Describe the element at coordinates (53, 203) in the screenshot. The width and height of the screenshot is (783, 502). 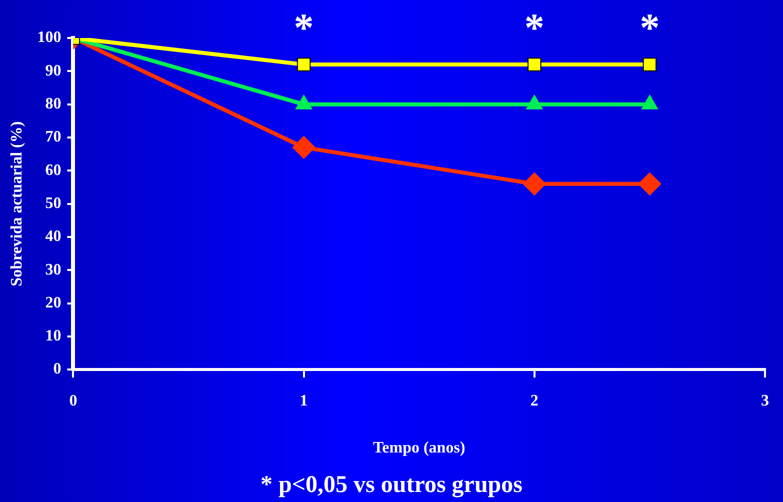
I see `y-tick-label: 50` at that location.